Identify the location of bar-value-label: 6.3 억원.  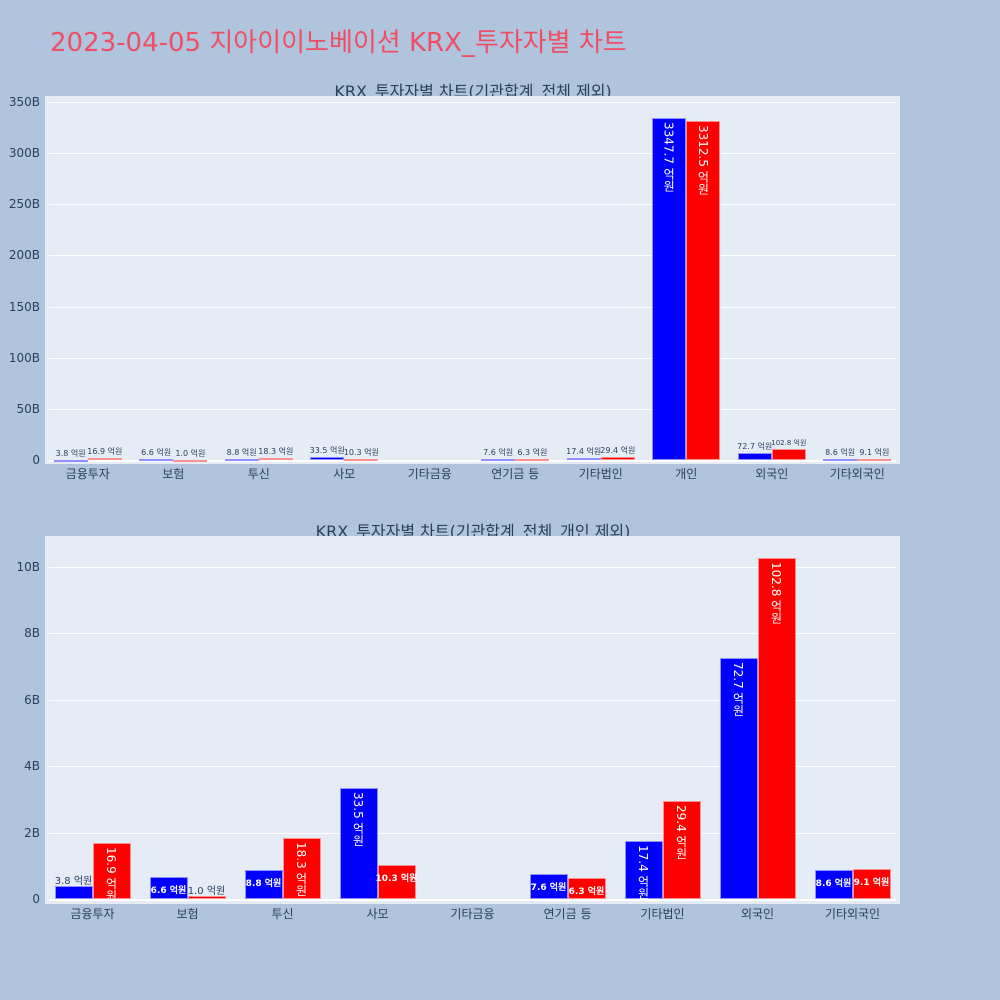
(532, 453).